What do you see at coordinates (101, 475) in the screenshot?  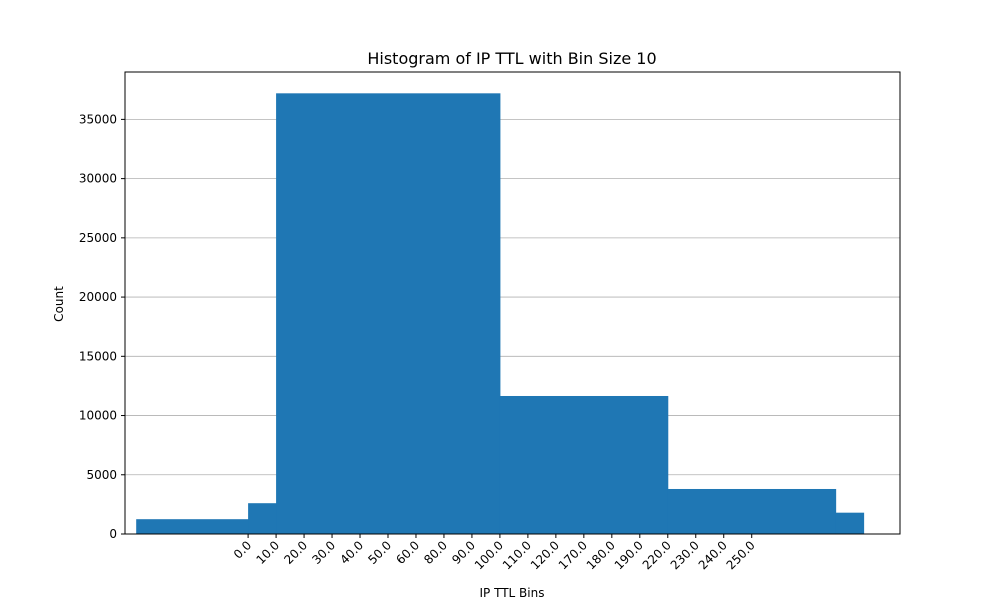 I see `y-tick-label: 5000` at bounding box center [101, 475].